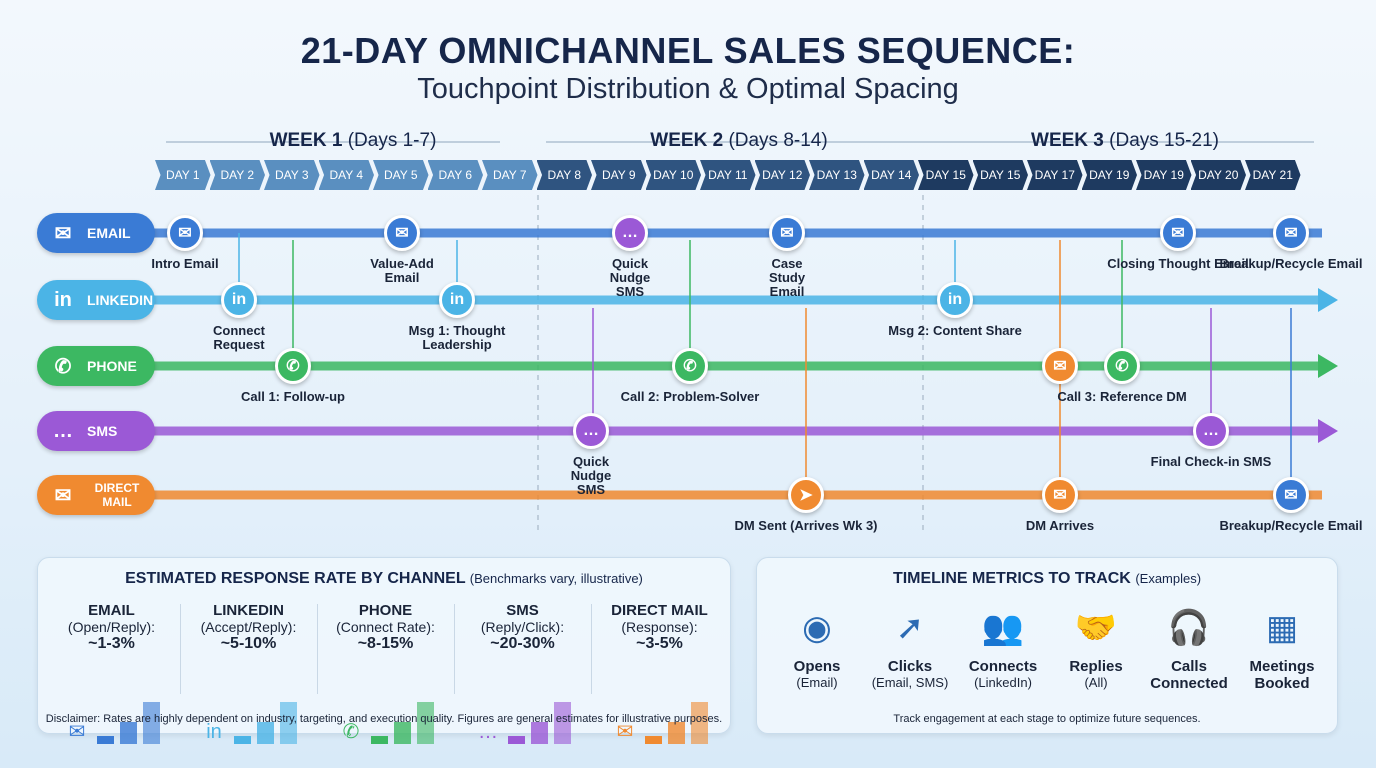 This screenshot has height=768, width=1376. What do you see at coordinates (659, 643) in the screenshot?
I see `rate-value: ~3-5%` at bounding box center [659, 643].